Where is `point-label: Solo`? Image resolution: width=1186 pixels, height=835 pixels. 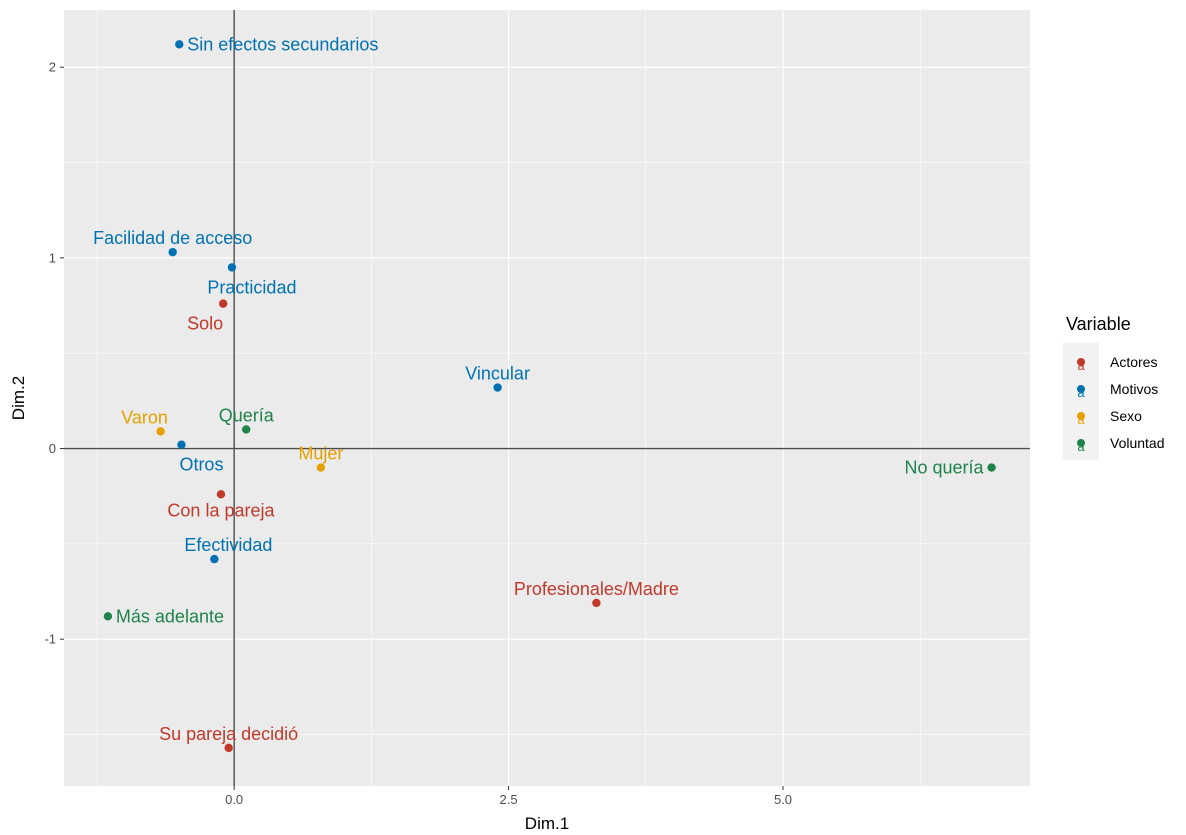
point-label: Solo is located at coordinates (205, 324).